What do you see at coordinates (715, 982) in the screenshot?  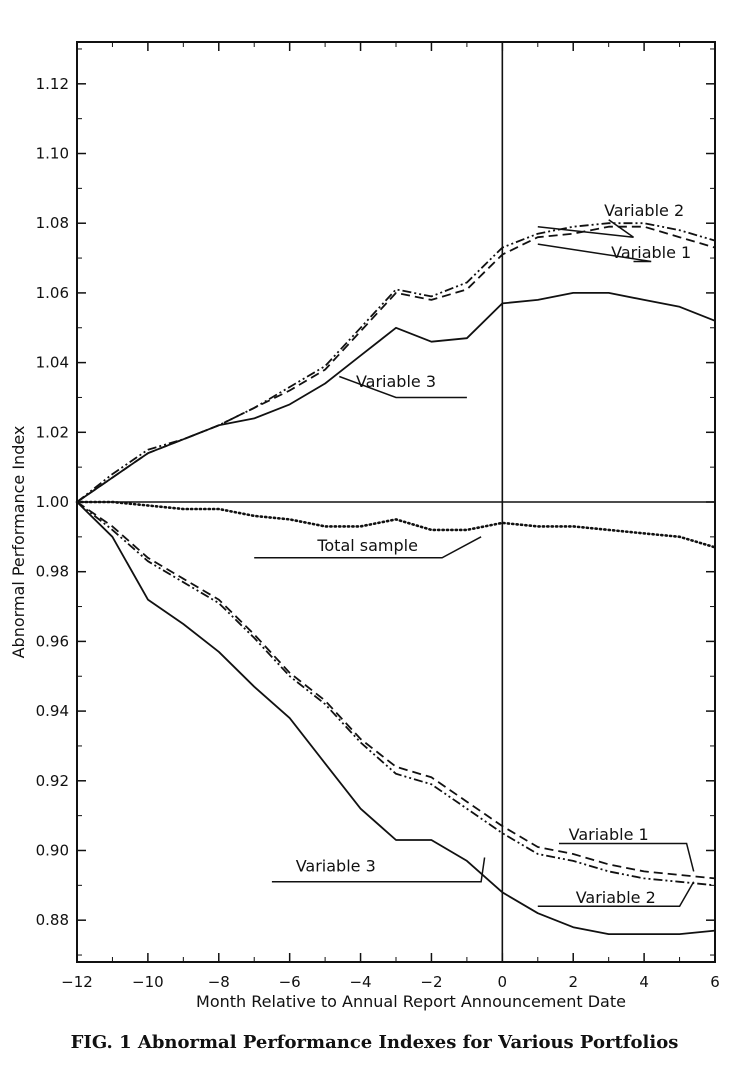 I see `x-tick-label: 6` at bounding box center [715, 982].